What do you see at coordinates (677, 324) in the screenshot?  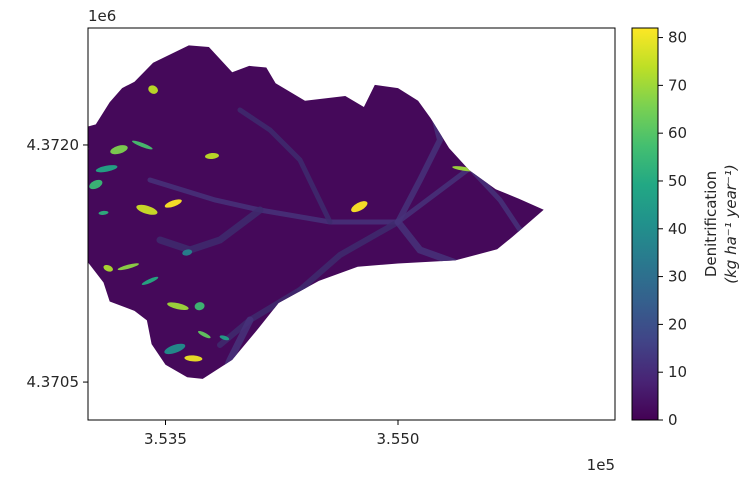 I see `colorbar-tick-label: 20` at bounding box center [677, 324].